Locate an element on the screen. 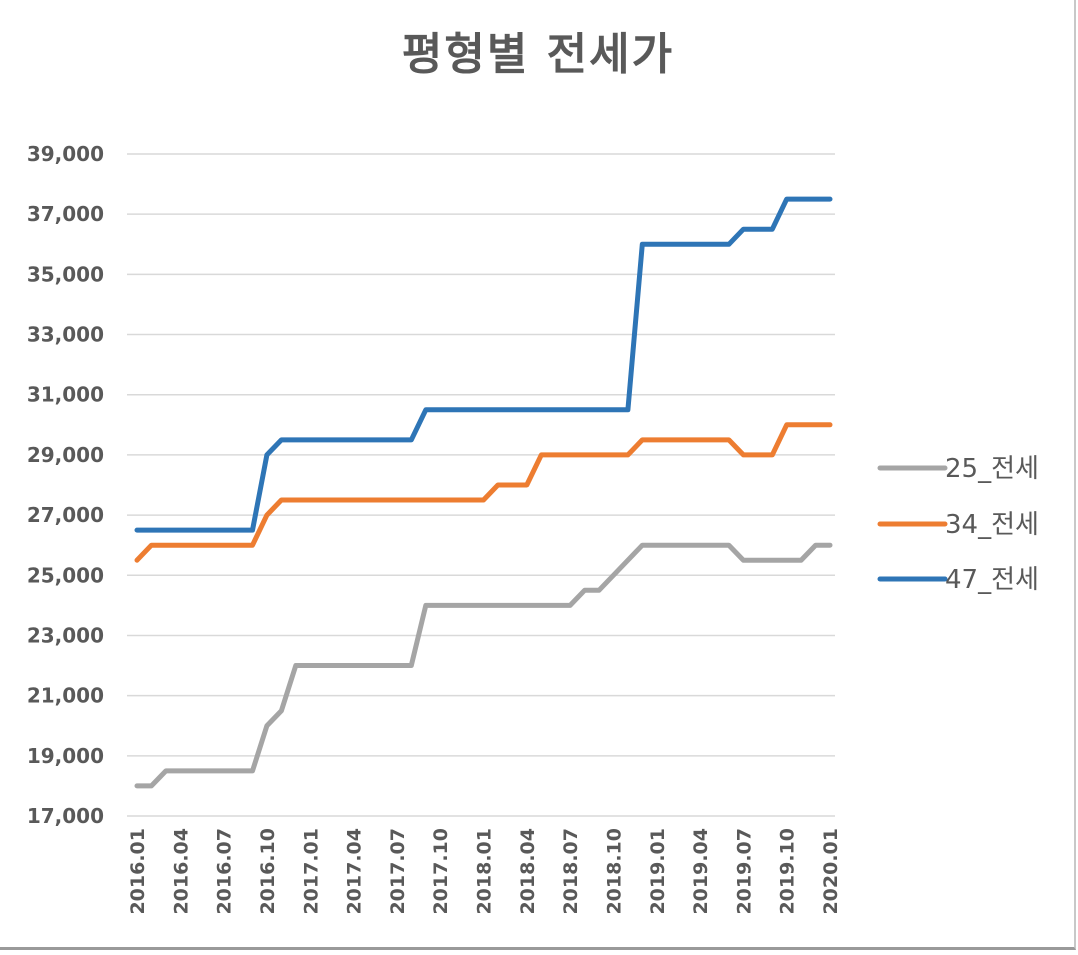 The height and width of the screenshot is (955, 1078). y-tick-label: 19,000 is located at coordinates (65, 756).